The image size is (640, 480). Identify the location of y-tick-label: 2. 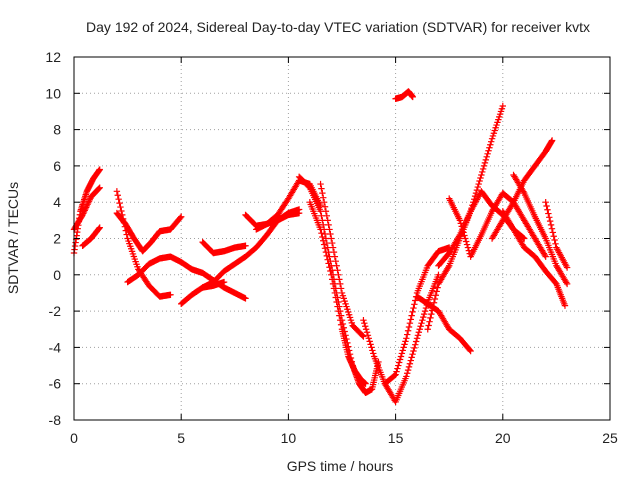
(57, 239).